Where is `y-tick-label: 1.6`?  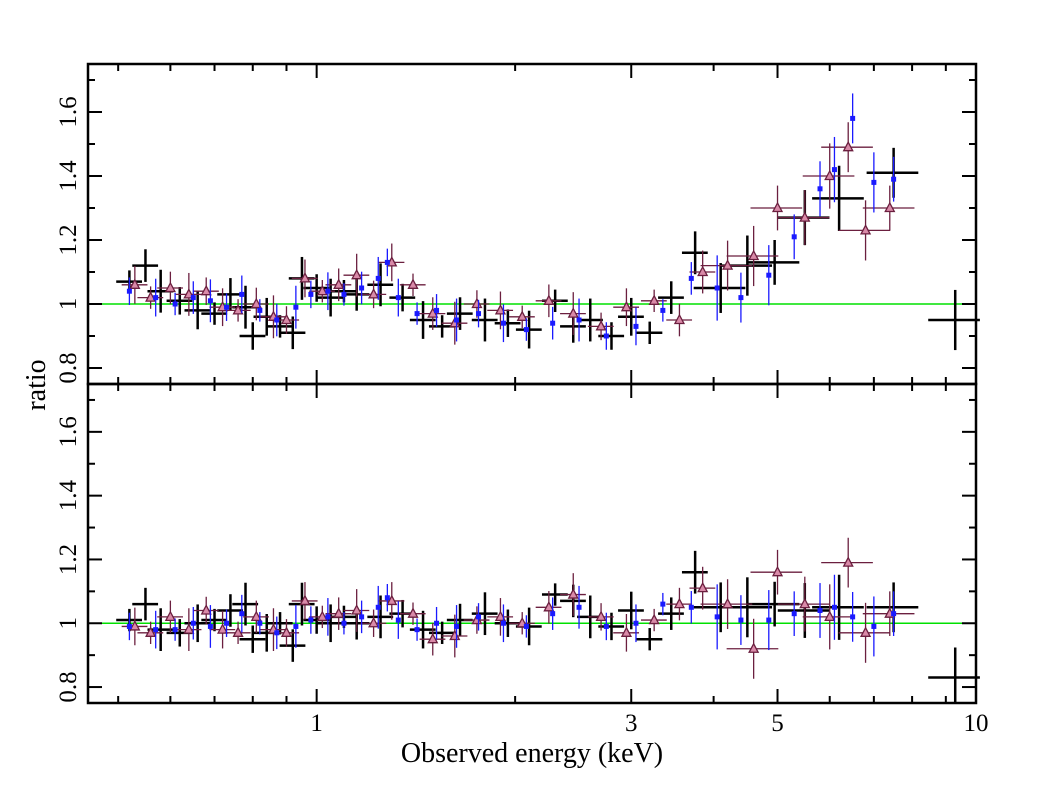 y-tick-label: 1.6 is located at coordinates (68, 111).